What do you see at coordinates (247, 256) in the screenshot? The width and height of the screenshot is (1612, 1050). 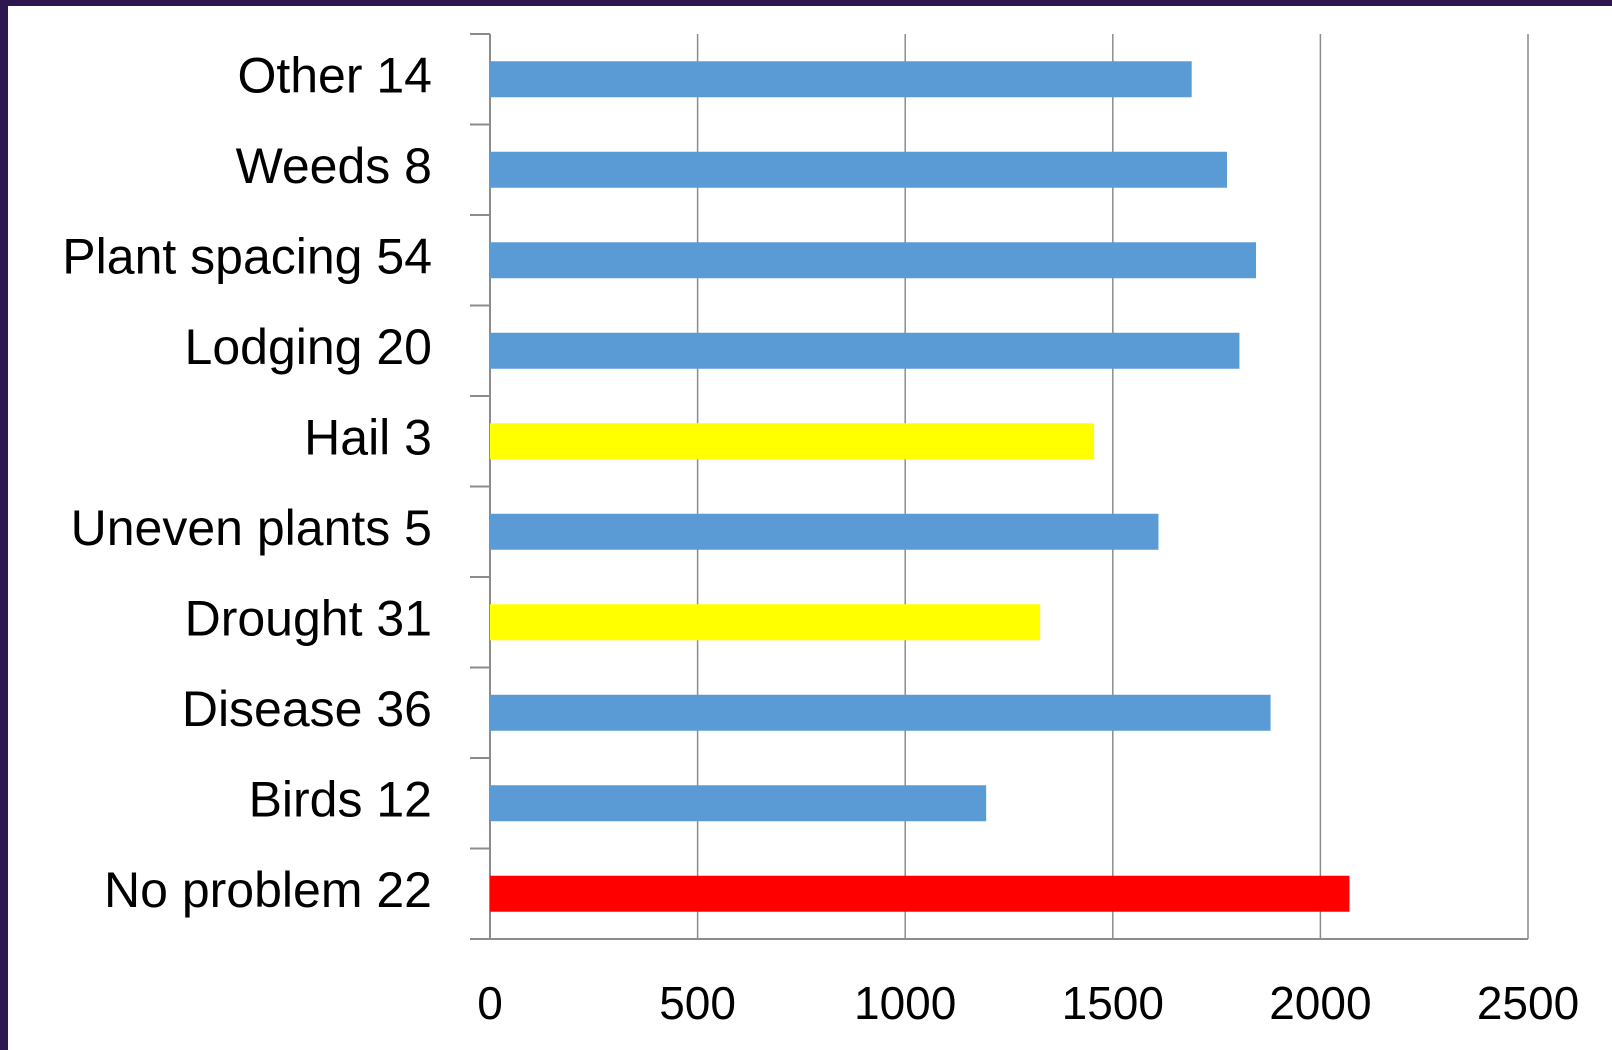 I see `y-tick-label: Plant spacing 54` at bounding box center [247, 256].